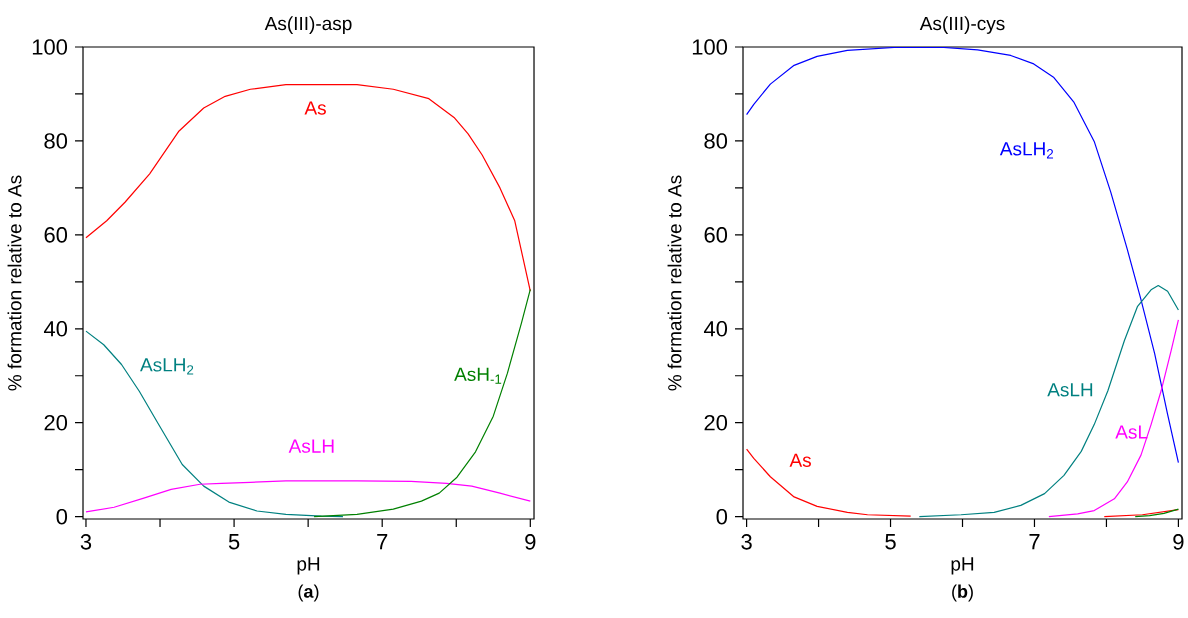 The width and height of the screenshot is (1188, 618). Describe the element at coordinates (308, 25) in the screenshot. I see `chart-title: As(III)-asp` at that location.